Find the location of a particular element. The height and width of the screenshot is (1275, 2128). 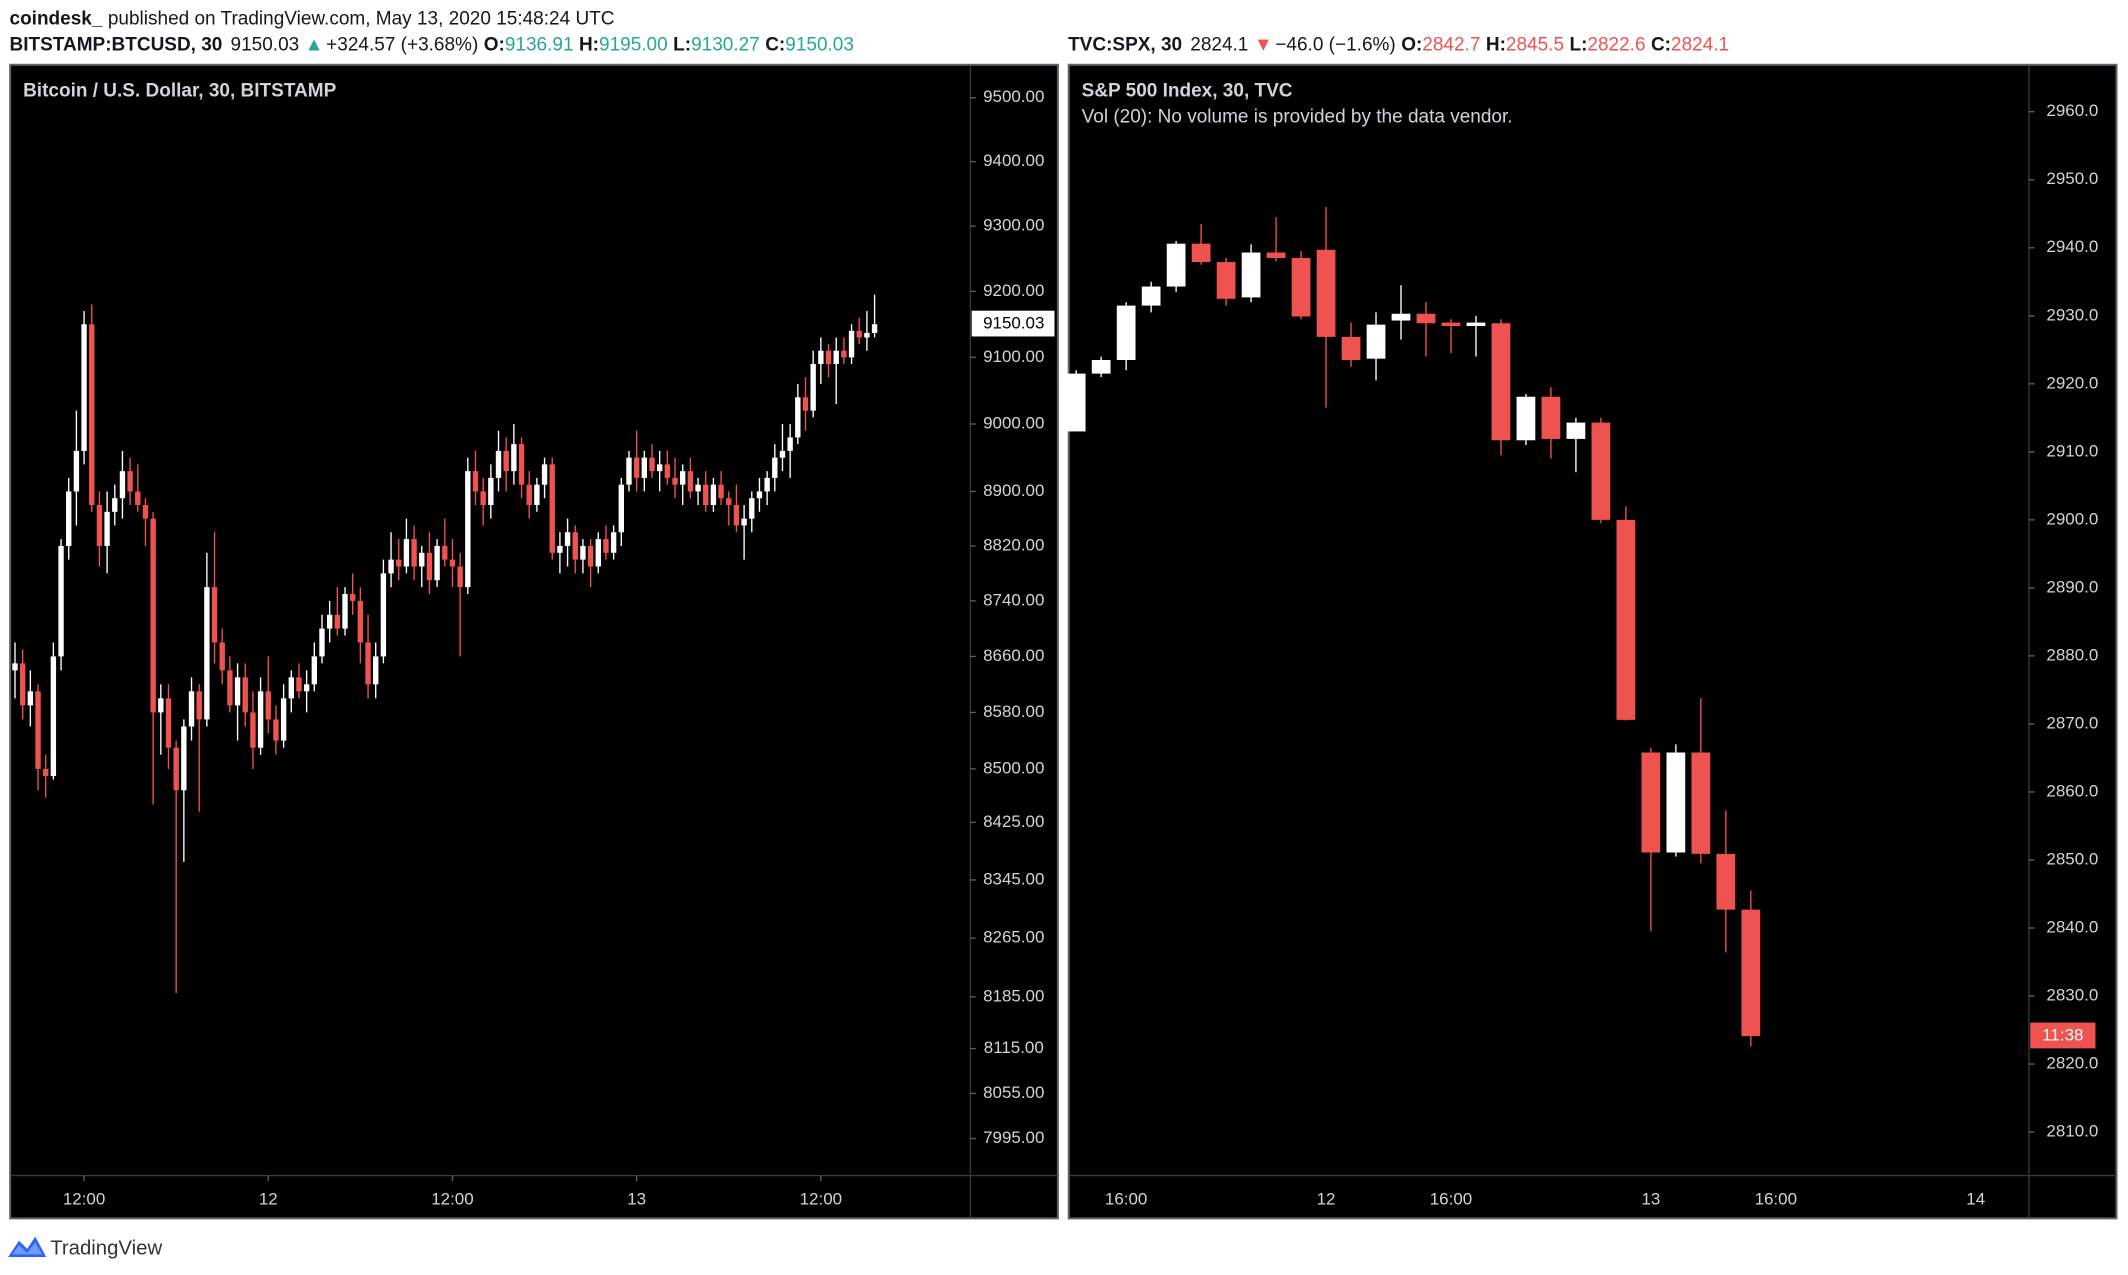

y-tick-label: 8820.00 is located at coordinates (1013, 544).